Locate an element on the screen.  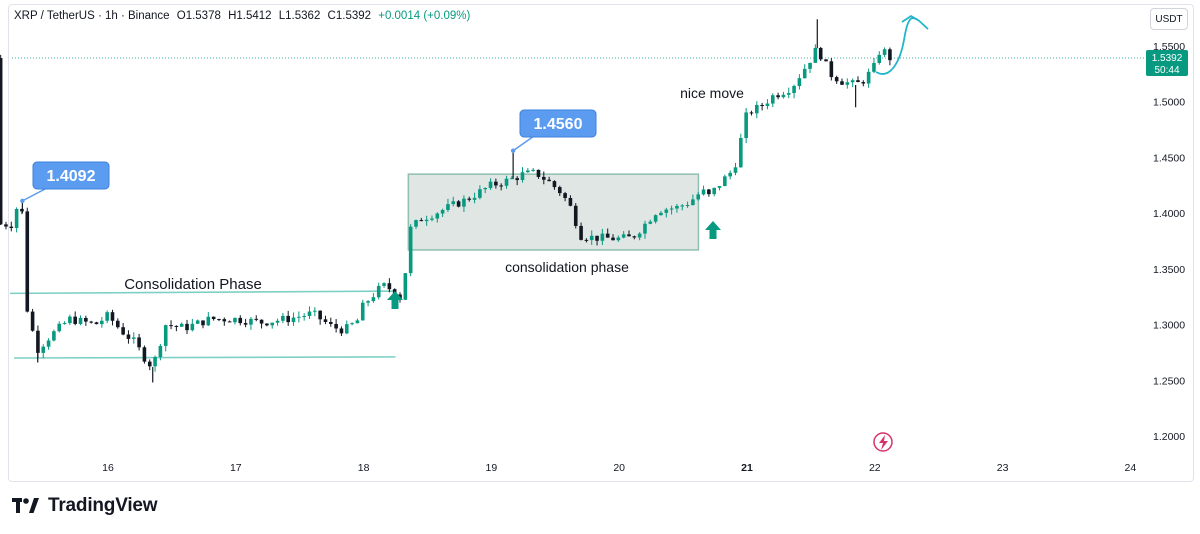
tradingview-logo-icon is located at coordinates (25, 505).